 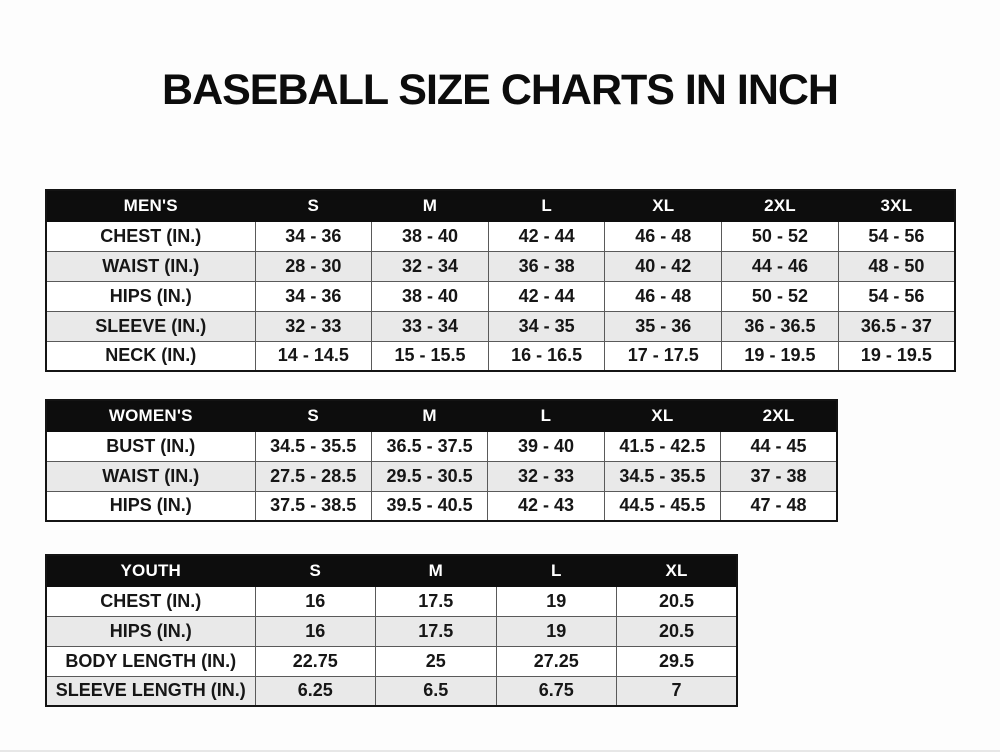 What do you see at coordinates (896, 266) in the screenshot?
I see `size-value: 48 - 50` at bounding box center [896, 266].